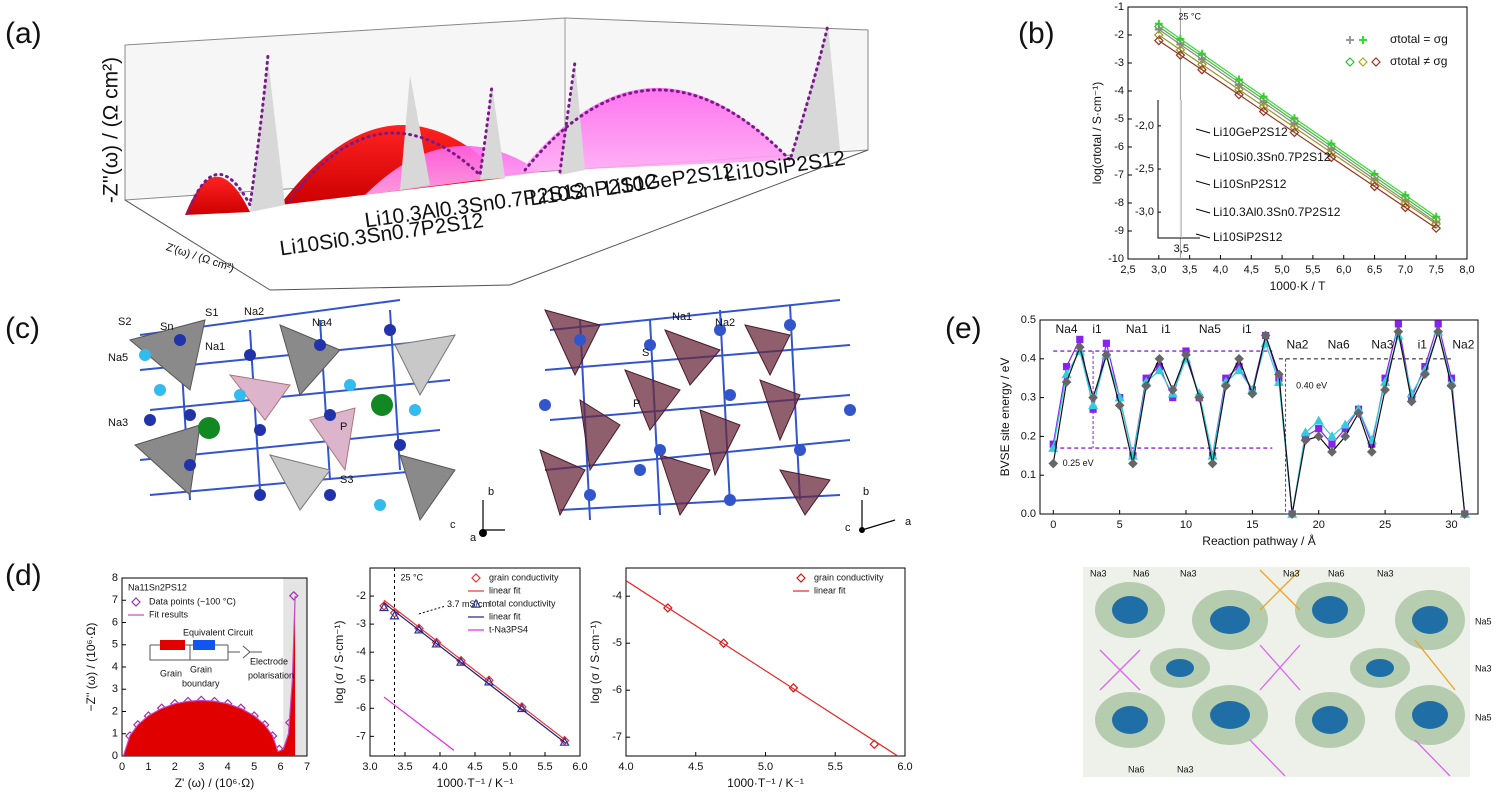 This screenshot has height=792, width=1502. Describe the element at coordinates (201, 683) in the screenshot. I see `circuit-label: boundary` at that location.